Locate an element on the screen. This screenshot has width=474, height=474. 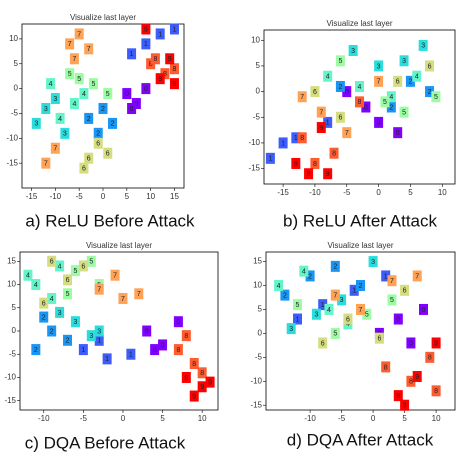
caption: b) ReLU After Attack is located at coordinates (360, 220).